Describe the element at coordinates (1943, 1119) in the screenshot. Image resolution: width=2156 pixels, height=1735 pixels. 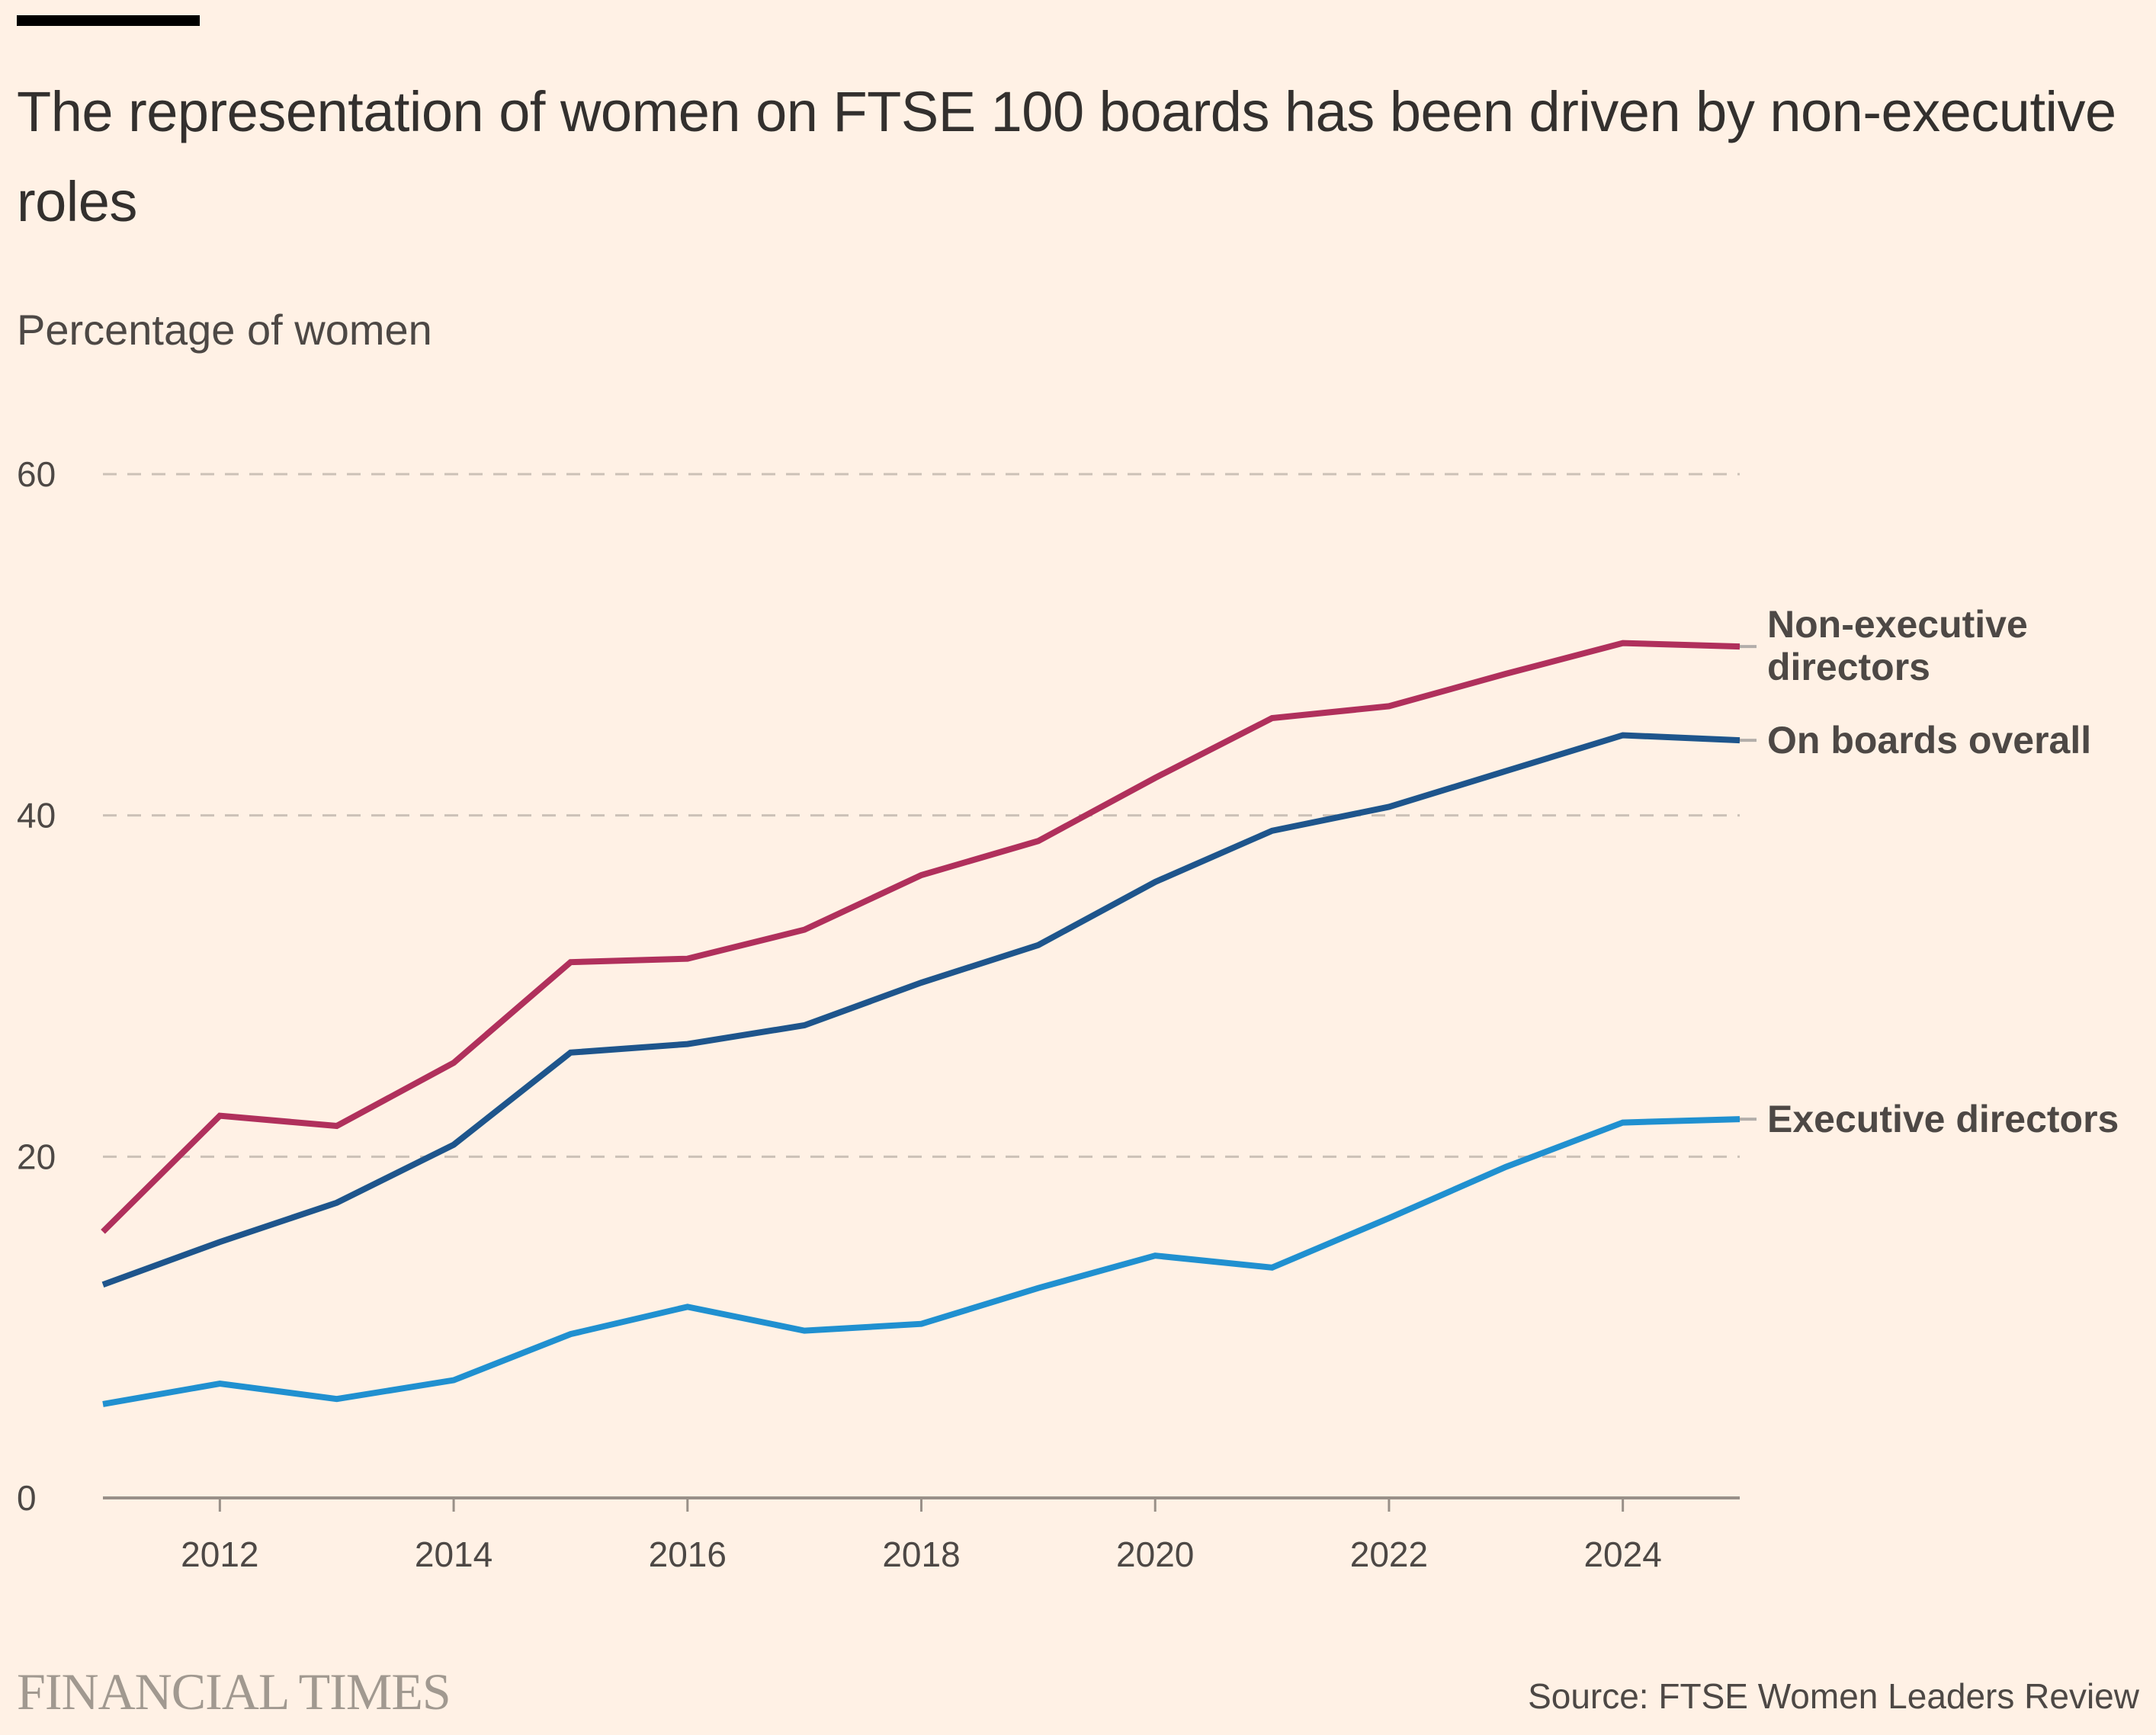
I see `series-label-executive: Executive directors` at that location.